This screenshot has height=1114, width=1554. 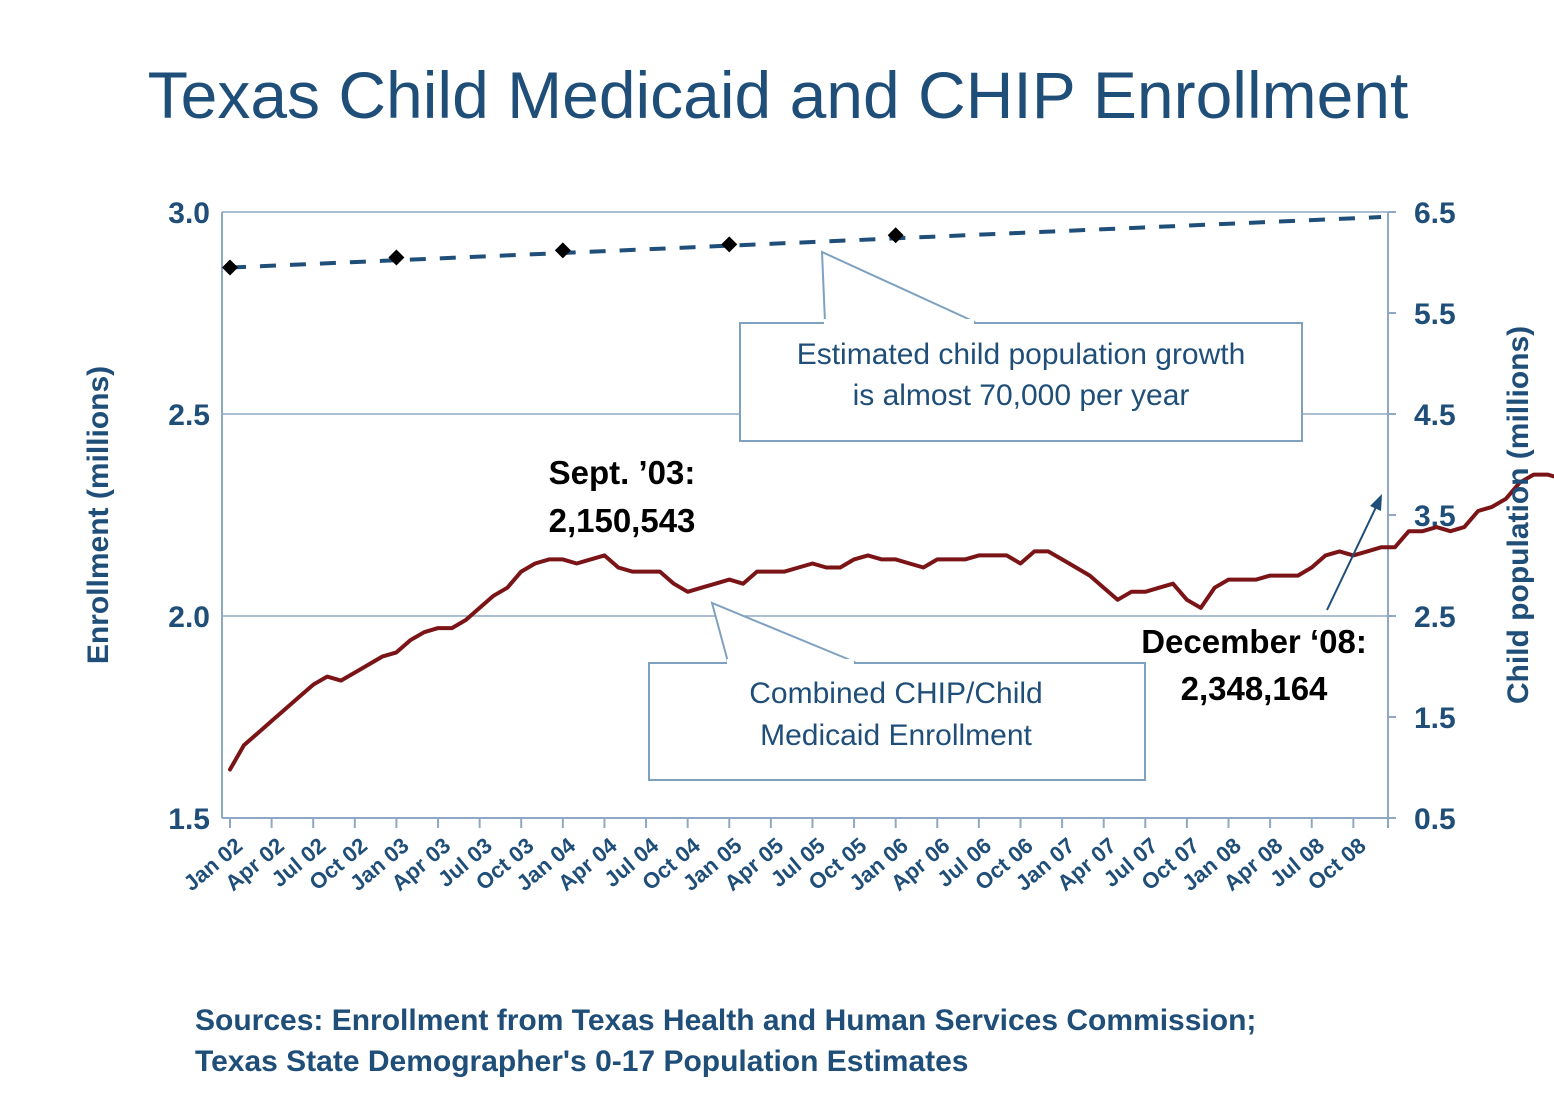 I want to click on population-callout-line2: is almost 70,000 per year, so click(x=1021, y=395).